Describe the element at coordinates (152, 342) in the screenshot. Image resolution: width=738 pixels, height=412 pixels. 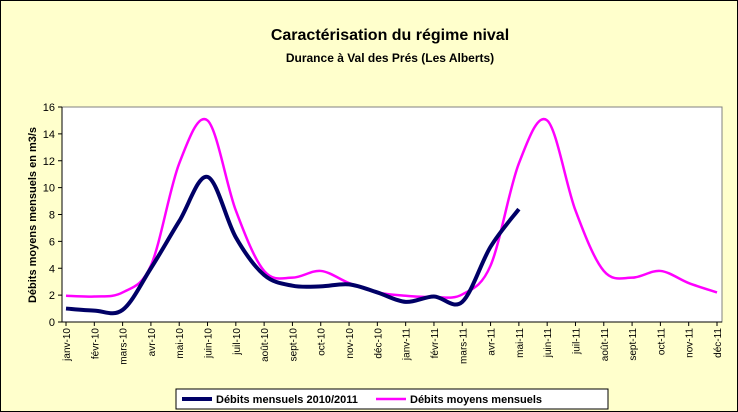
I see `x-tick-label: avr-10` at that location.